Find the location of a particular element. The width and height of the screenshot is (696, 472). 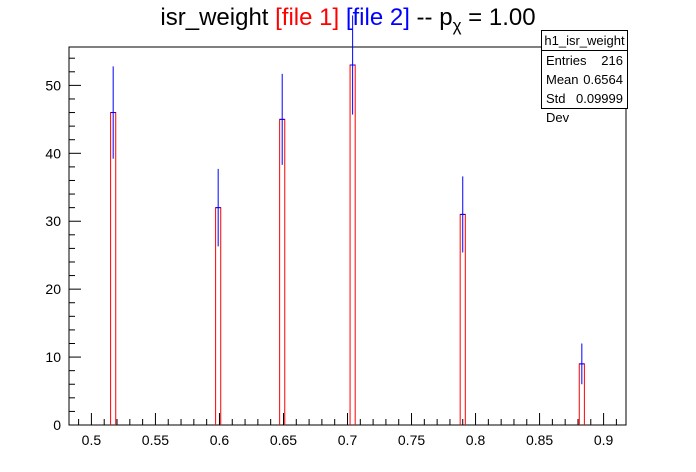

x-tick-label: 0.8 is located at coordinates (476, 440).